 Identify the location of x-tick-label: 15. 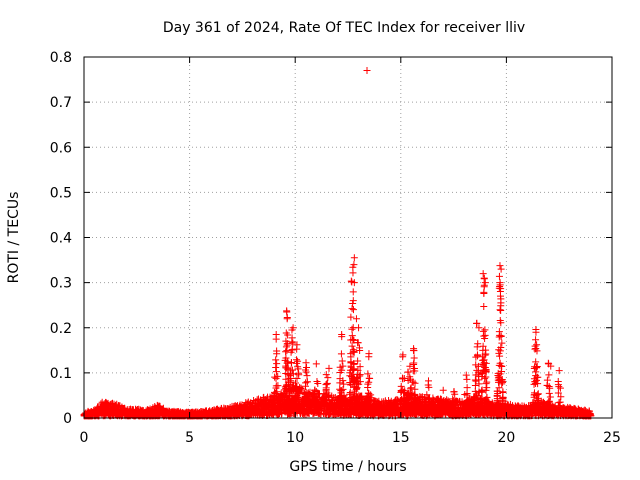
(401, 438).